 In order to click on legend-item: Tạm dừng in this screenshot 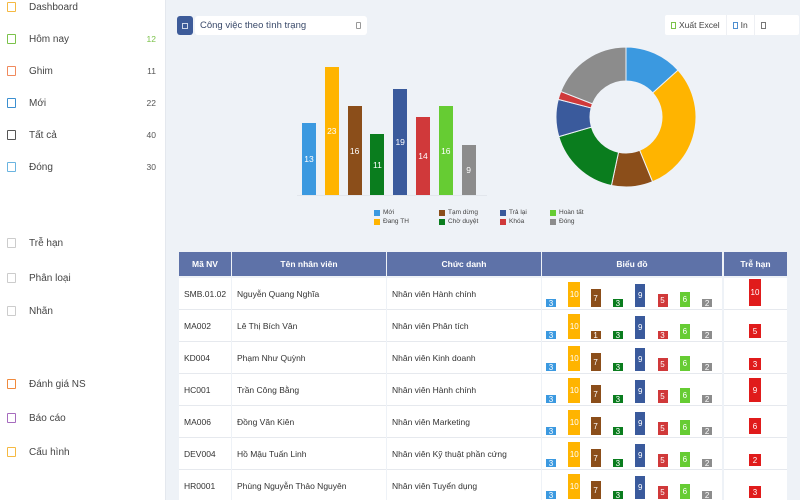, I will do `click(458, 212)`.